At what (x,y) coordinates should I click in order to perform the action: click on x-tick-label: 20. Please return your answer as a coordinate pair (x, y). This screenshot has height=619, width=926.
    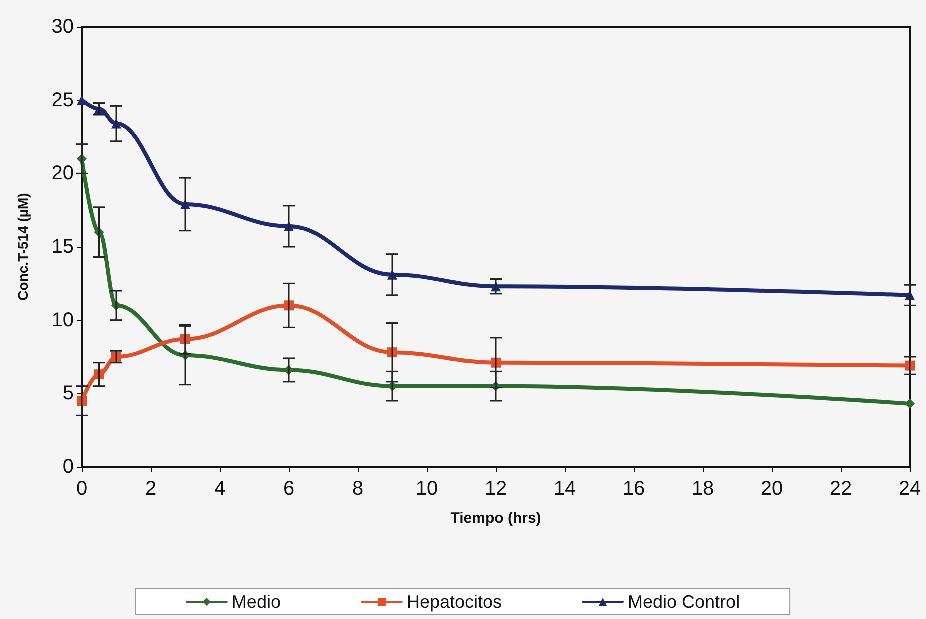
    Looking at the image, I should click on (772, 489).